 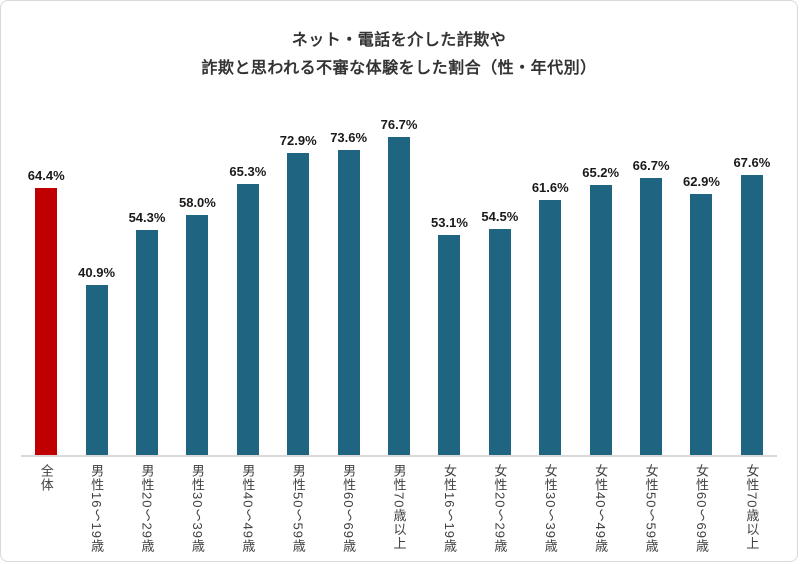 I want to click on category-label: 男性40〜49歳, so click(x=248, y=508).